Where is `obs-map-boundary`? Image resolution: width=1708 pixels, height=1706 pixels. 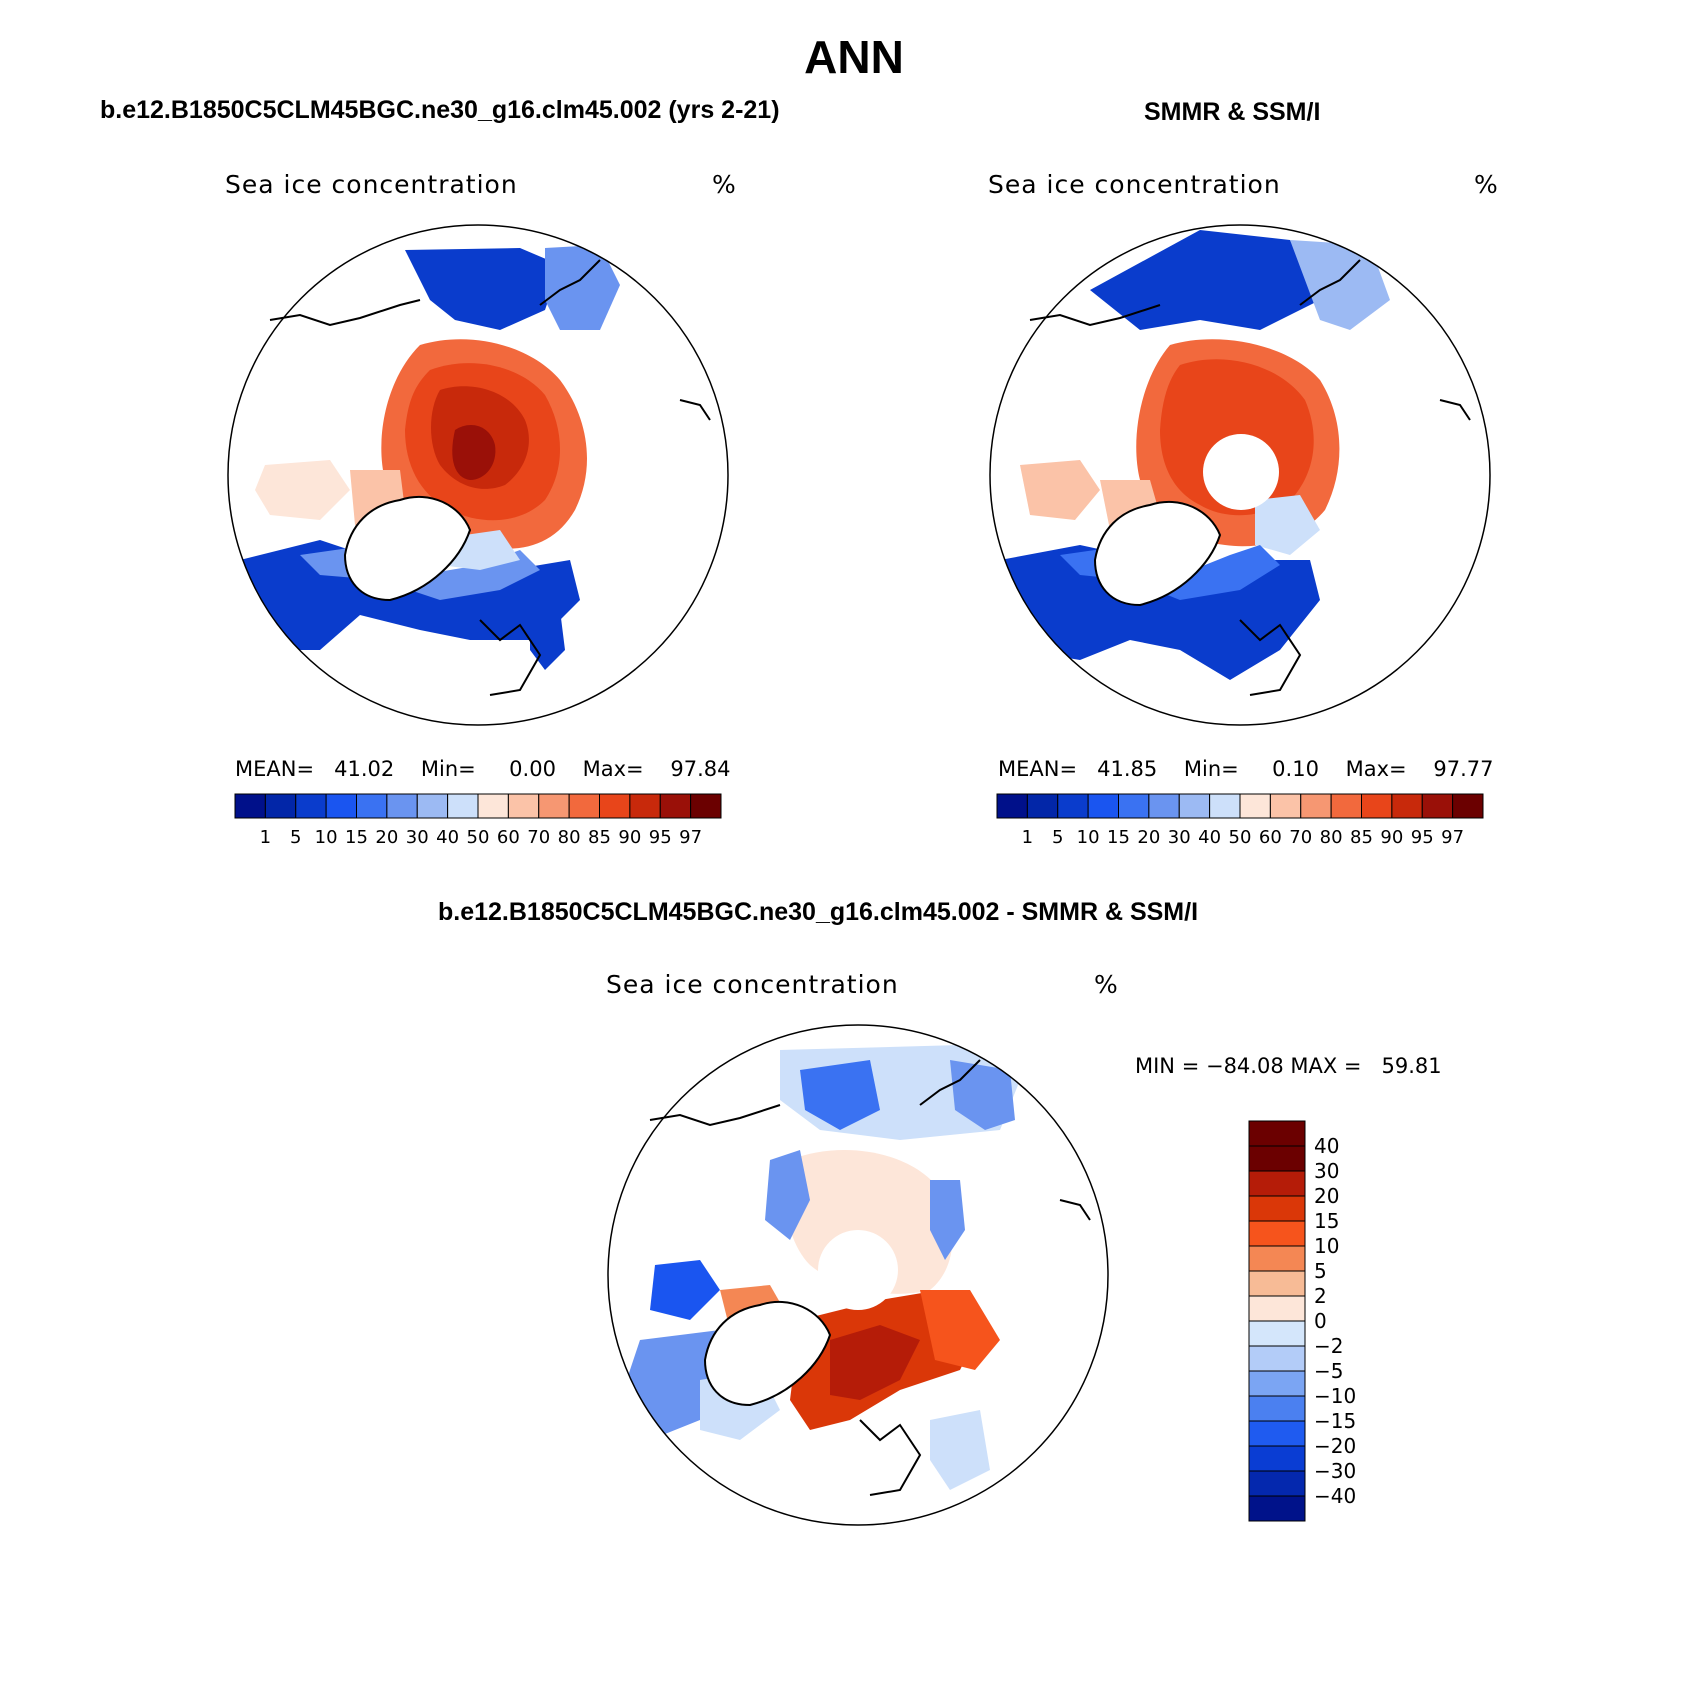
obs-map-boundary is located at coordinates (1240, 475).